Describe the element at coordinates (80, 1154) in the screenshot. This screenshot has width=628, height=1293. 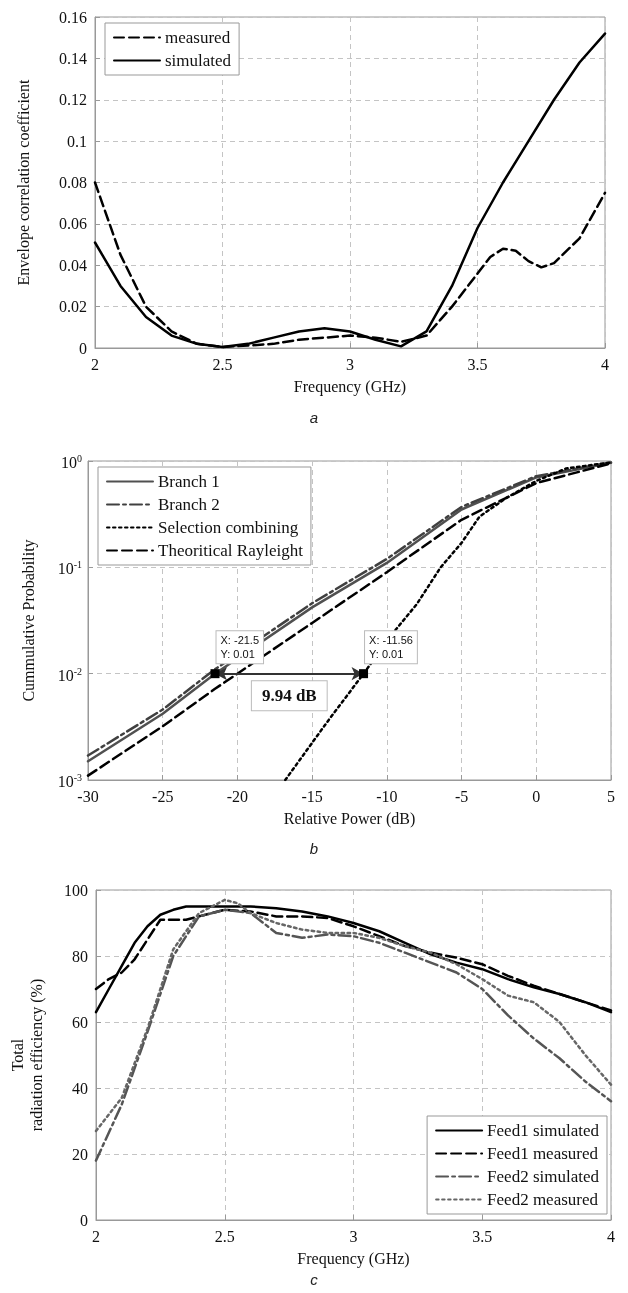
I see `y-tick-label: 20` at that location.